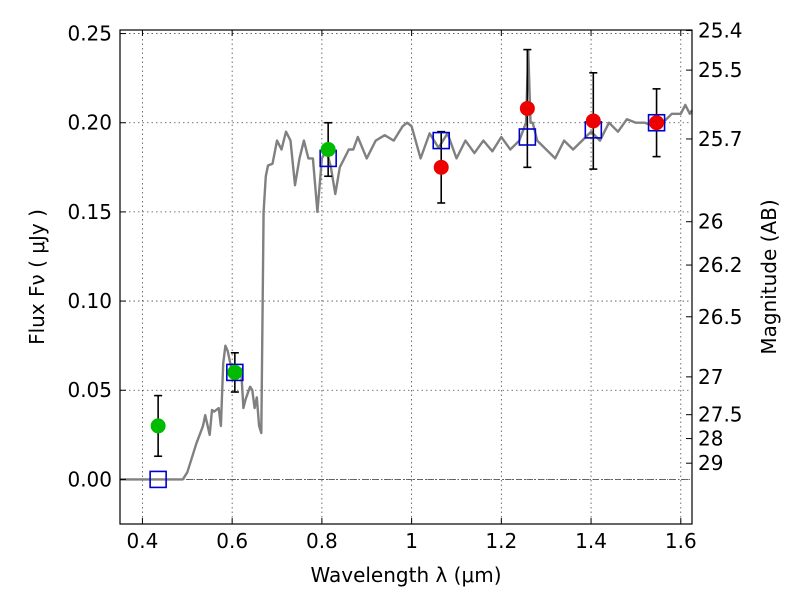  Describe the element at coordinates (322, 541) in the screenshot. I see `x-tick-label: 0.8` at that location.